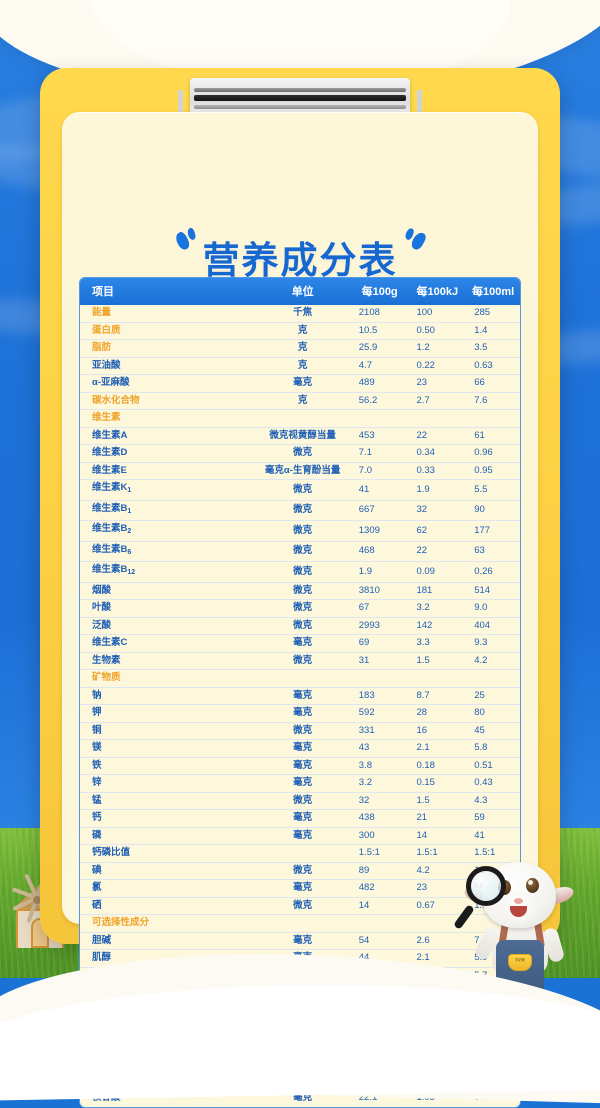 The width and height of the screenshot is (600, 1108). I want to click on cell-item: 硒, so click(167, 906).